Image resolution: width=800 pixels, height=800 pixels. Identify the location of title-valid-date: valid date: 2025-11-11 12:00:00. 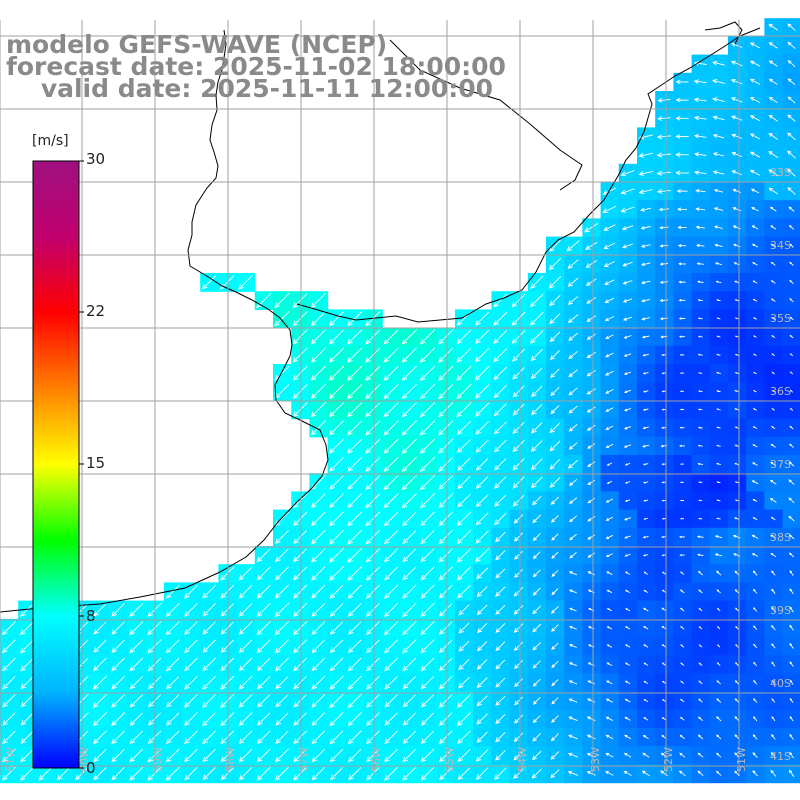
(250, 88).